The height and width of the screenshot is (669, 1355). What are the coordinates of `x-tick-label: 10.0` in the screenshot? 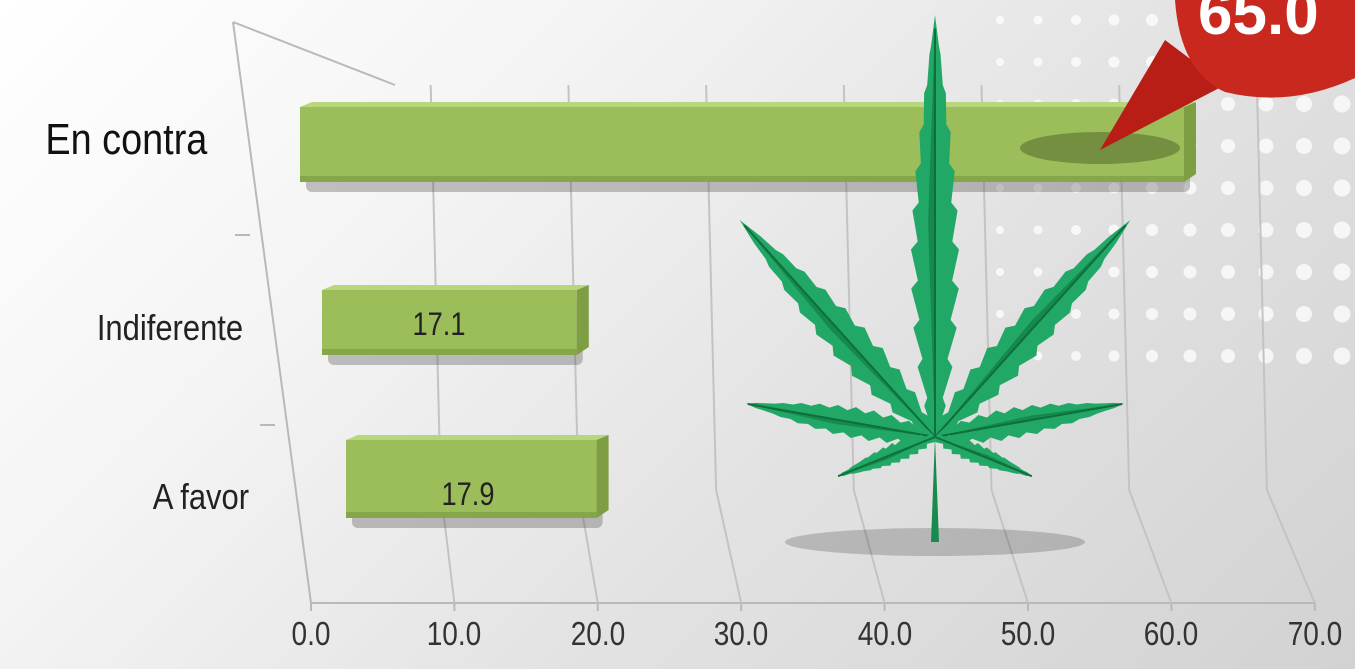 It's located at (454, 633).